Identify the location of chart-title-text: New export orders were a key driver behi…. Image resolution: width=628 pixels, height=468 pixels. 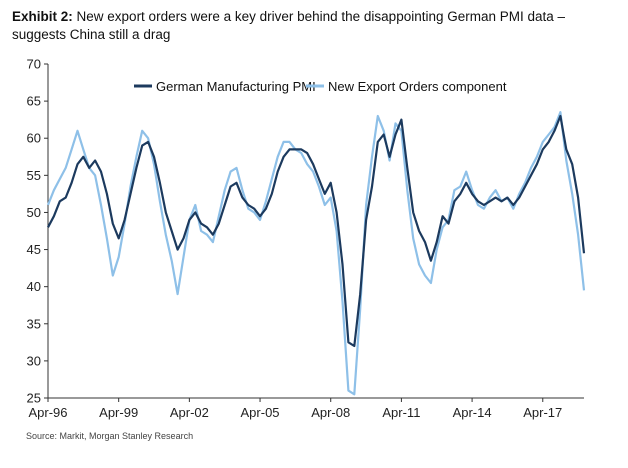
(289, 25).